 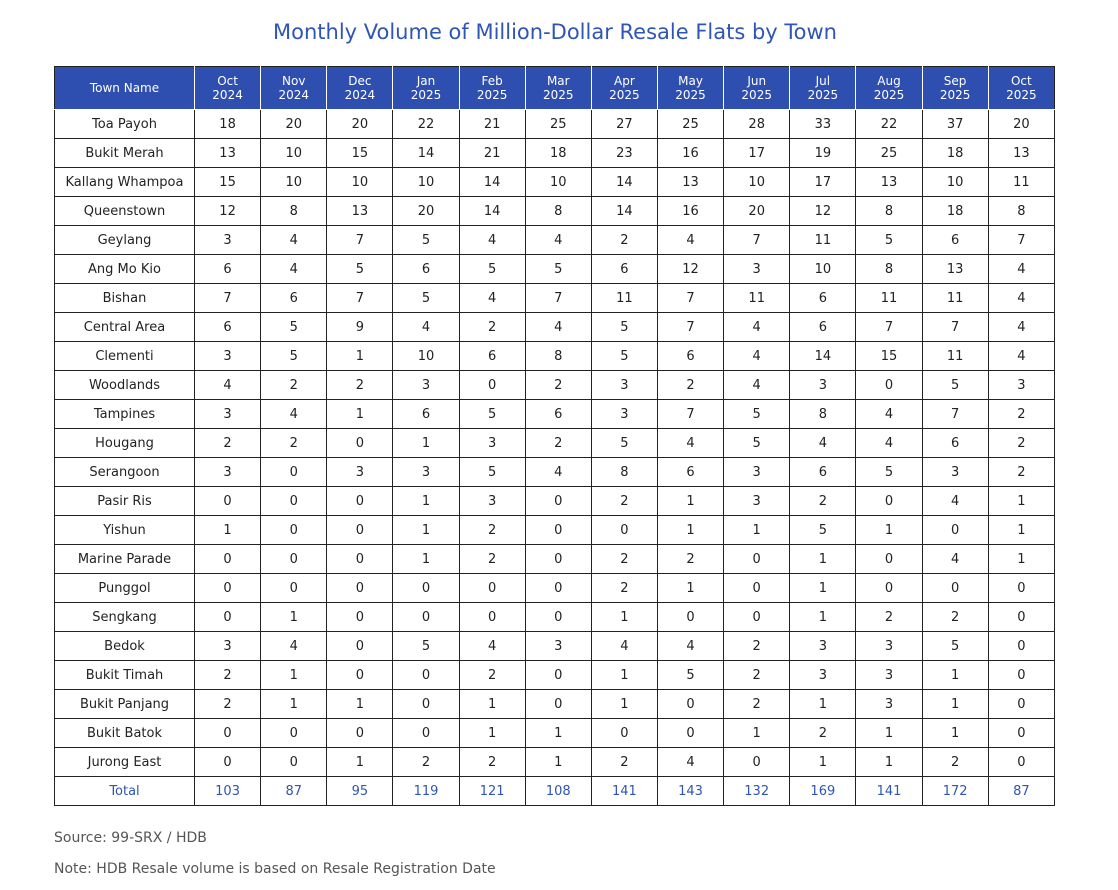 I want to click on town-cell: Yishun, so click(x=124, y=530).